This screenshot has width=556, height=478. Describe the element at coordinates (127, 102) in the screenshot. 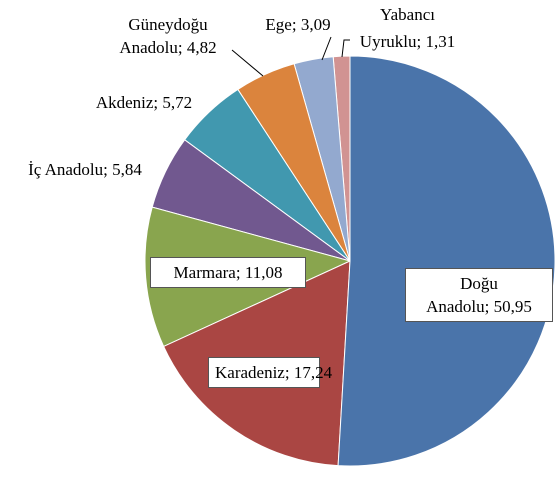

I see `category-label: Akdeniz;` at that location.